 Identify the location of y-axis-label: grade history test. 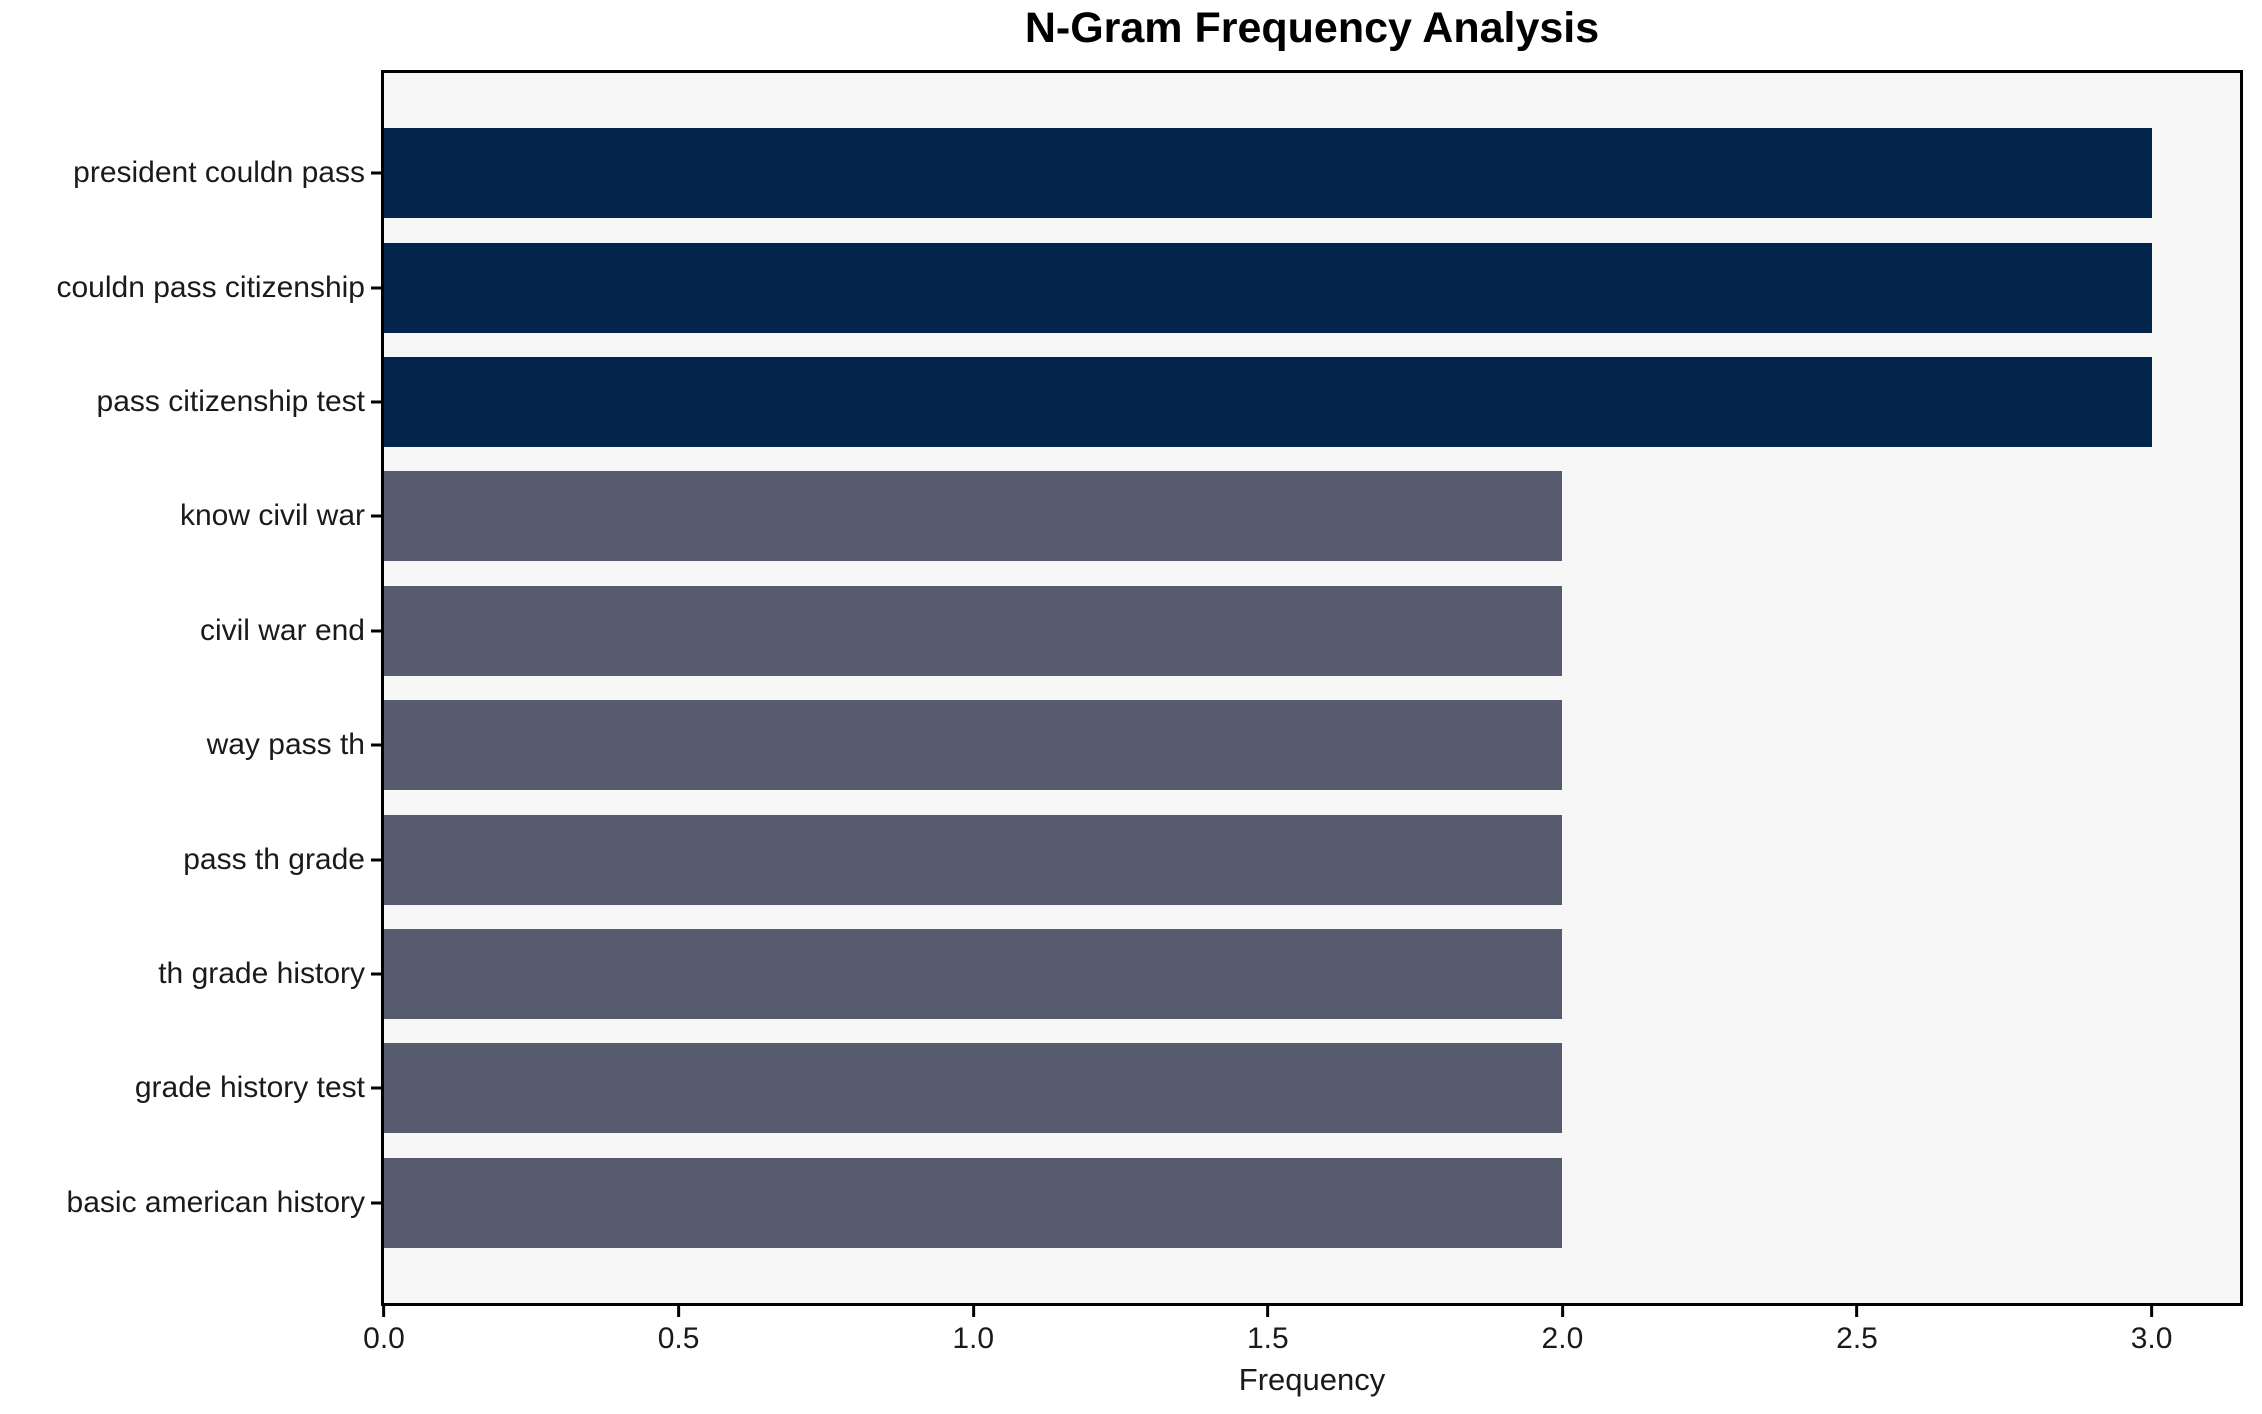
(249, 1088).